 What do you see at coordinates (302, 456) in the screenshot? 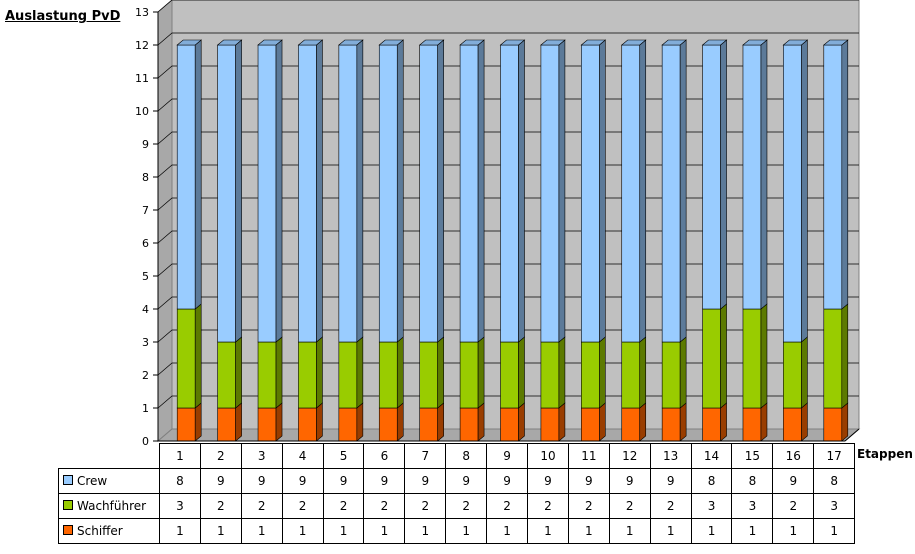
I see `category-label: 4` at bounding box center [302, 456].